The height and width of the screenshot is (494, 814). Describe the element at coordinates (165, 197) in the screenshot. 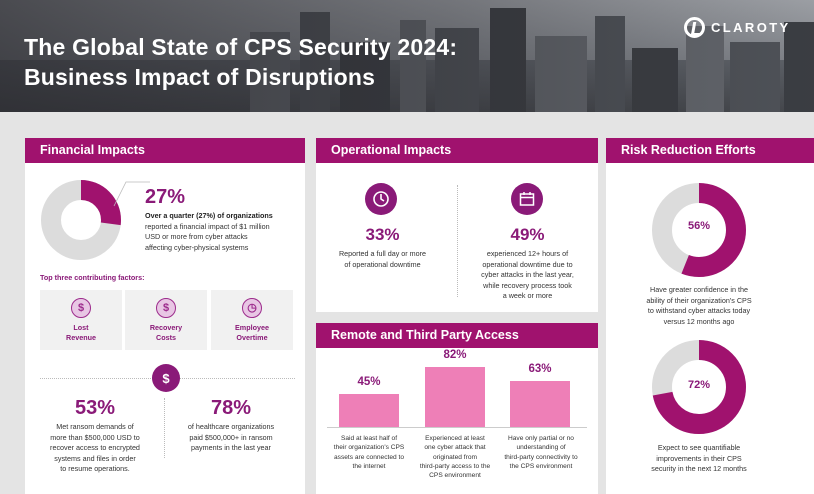

I see `financial-stat: 27%` at that location.